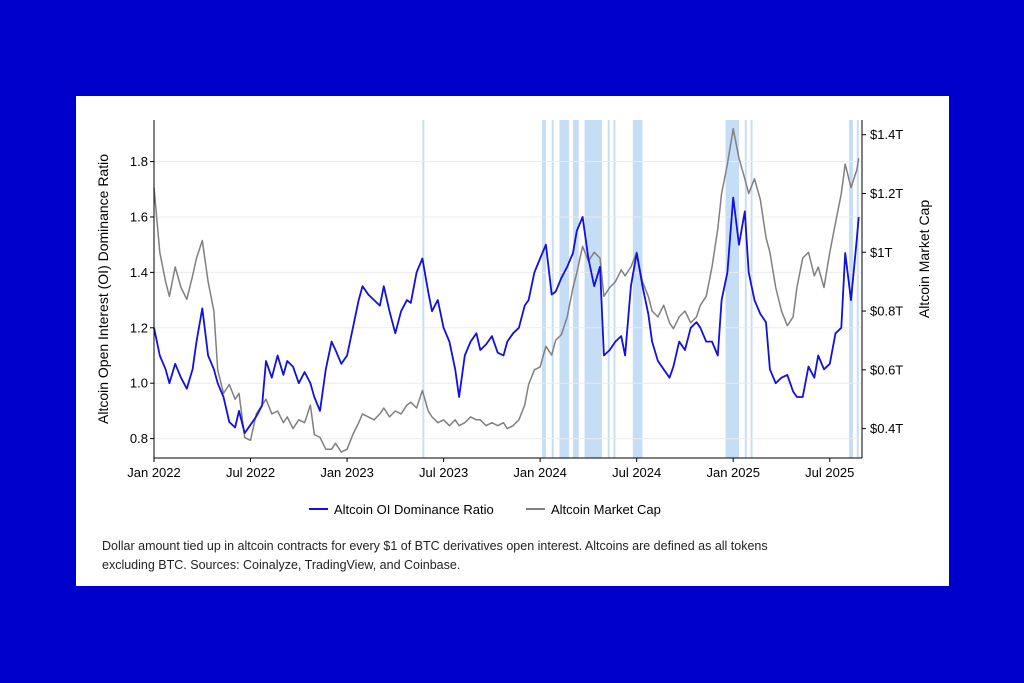  Describe the element at coordinates (347, 472) in the screenshot. I see `x-tick-label: Jan 2023` at that location.